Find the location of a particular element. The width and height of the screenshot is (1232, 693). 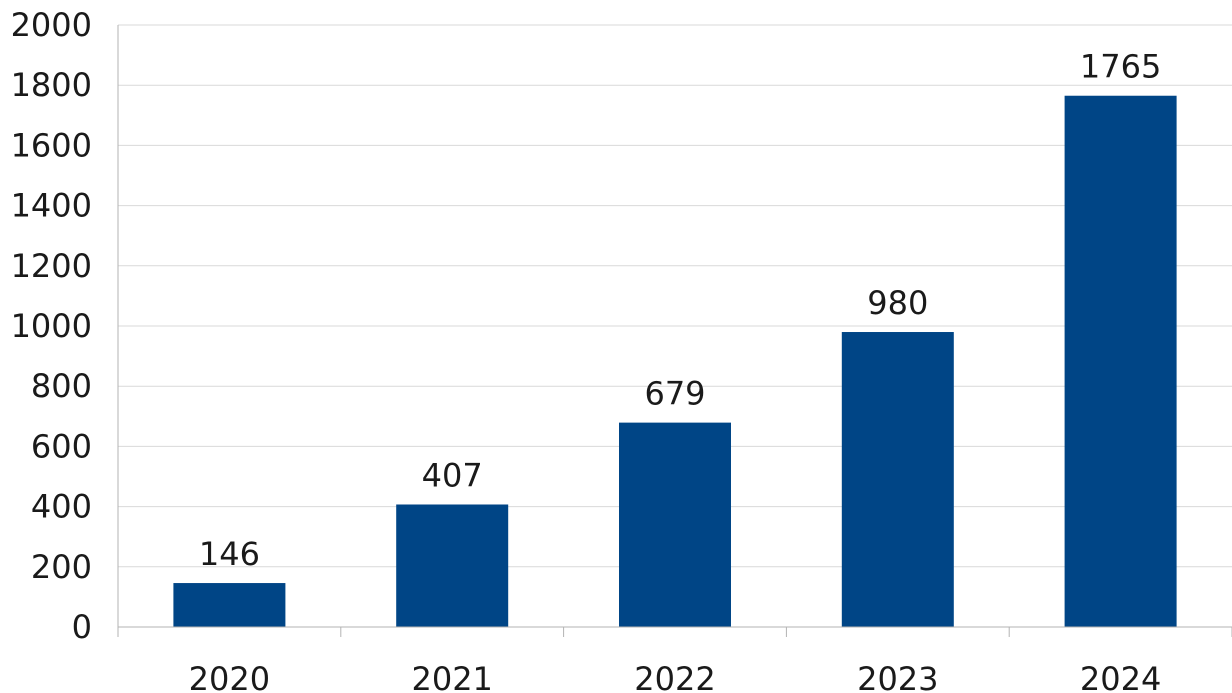

x-tick-label: 2022 is located at coordinates (674, 676).